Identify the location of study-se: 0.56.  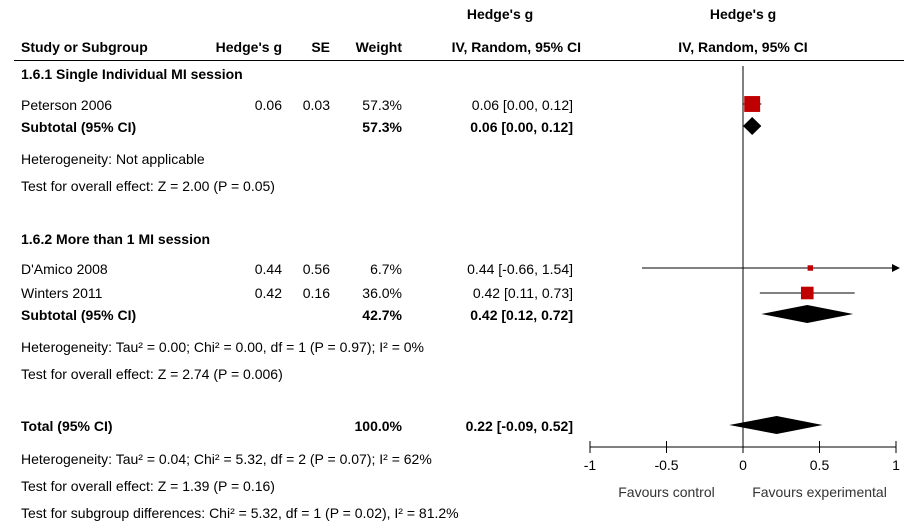
(316, 269).